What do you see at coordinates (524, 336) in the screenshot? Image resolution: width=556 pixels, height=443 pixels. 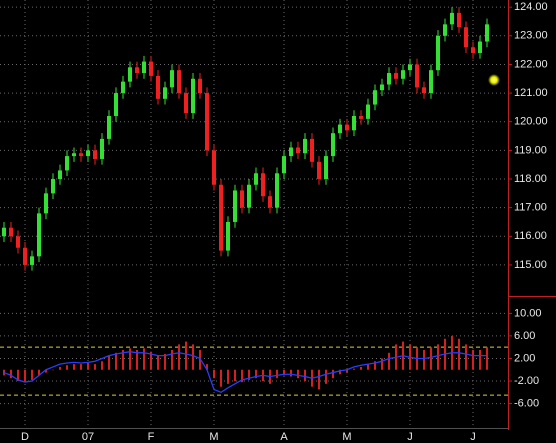 I see `y-tick-label: 6.00` at bounding box center [524, 336].